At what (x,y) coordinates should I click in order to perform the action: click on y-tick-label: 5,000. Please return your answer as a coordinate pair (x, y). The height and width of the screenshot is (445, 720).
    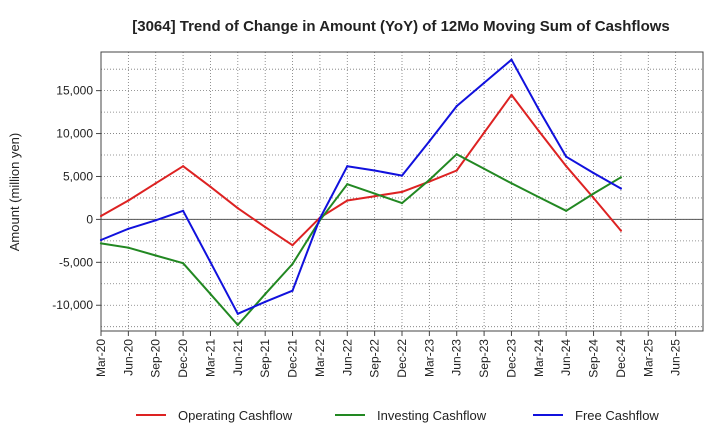
    Looking at the image, I should click on (78, 176).